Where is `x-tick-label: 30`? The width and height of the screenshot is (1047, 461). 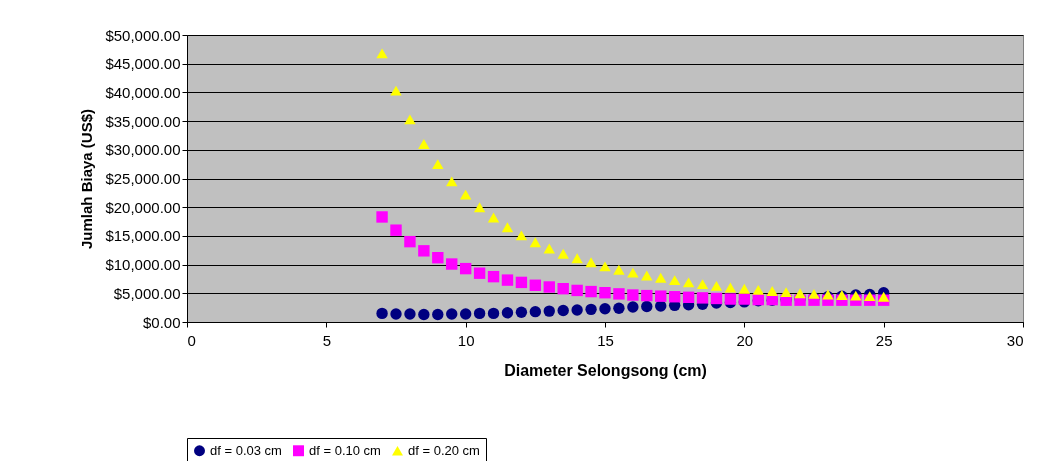
x-tick-label: 30 is located at coordinates (1015, 340).